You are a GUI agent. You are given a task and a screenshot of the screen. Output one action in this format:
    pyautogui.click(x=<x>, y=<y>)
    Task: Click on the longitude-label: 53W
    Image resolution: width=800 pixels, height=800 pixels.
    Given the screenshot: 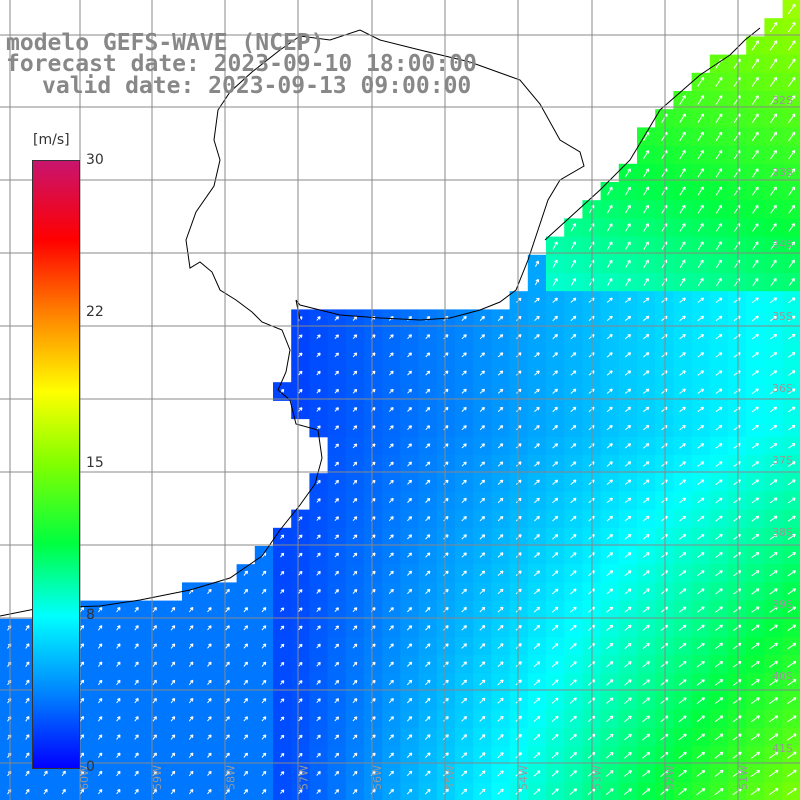 What is the action you would take?
    pyautogui.click(x=596, y=777)
    